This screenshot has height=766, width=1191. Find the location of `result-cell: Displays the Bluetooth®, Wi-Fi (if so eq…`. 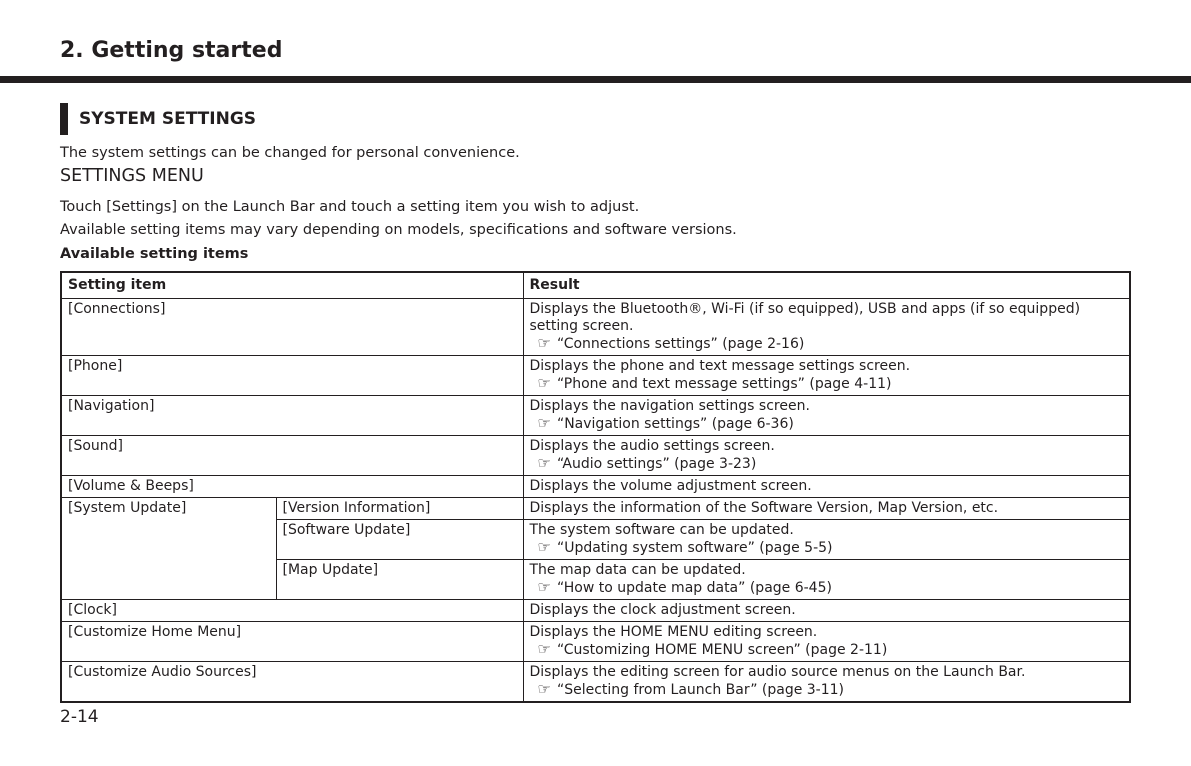

result-cell: Displays the Bluetooth®, Wi-Fi (if so eq… is located at coordinates (826, 327).